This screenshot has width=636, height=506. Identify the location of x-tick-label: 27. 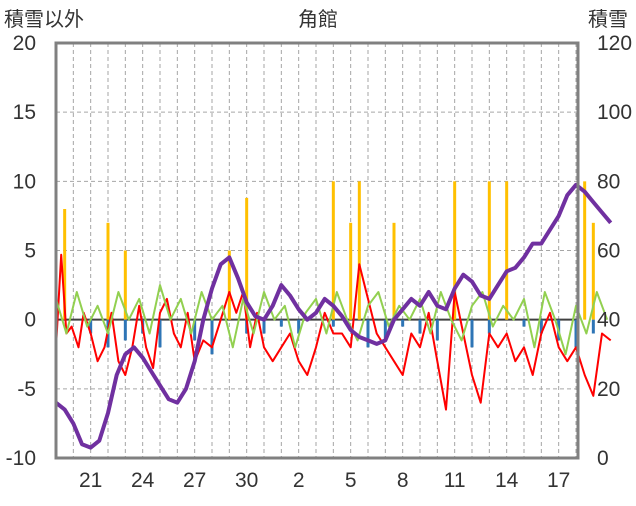
(194, 480).